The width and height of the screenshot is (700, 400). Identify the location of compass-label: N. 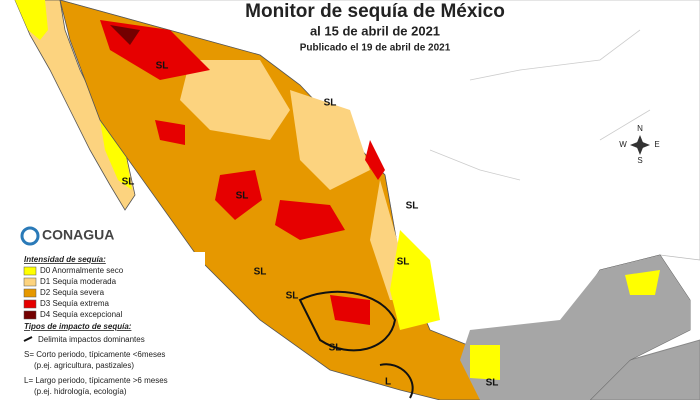
(640, 128).